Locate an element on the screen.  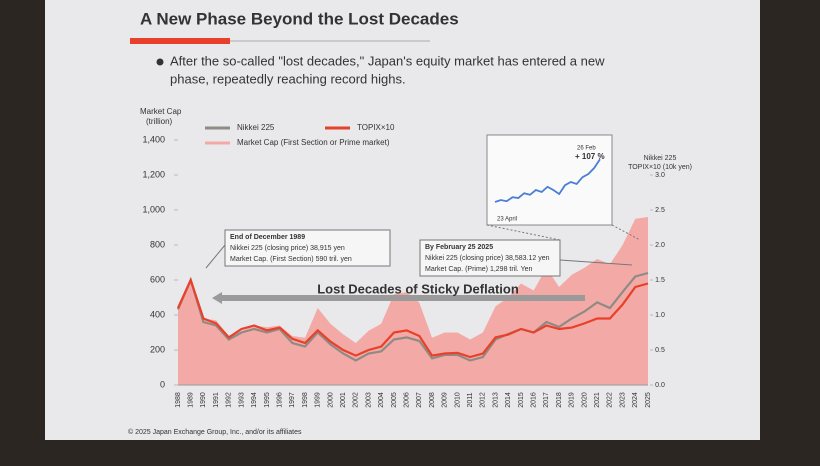
x-tick-label: 1999 is located at coordinates (318, 400).